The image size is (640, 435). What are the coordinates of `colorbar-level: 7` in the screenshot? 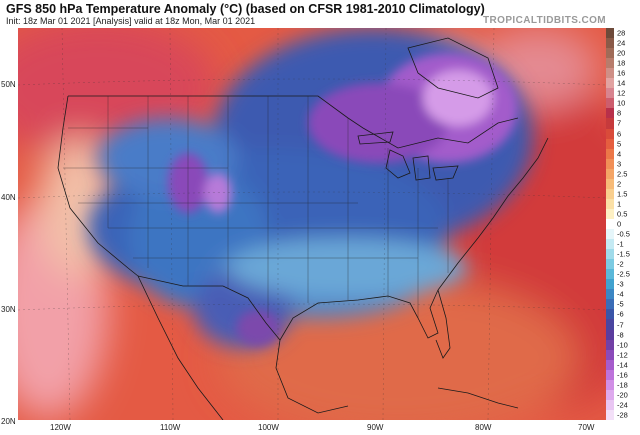 It's located at (623, 123).